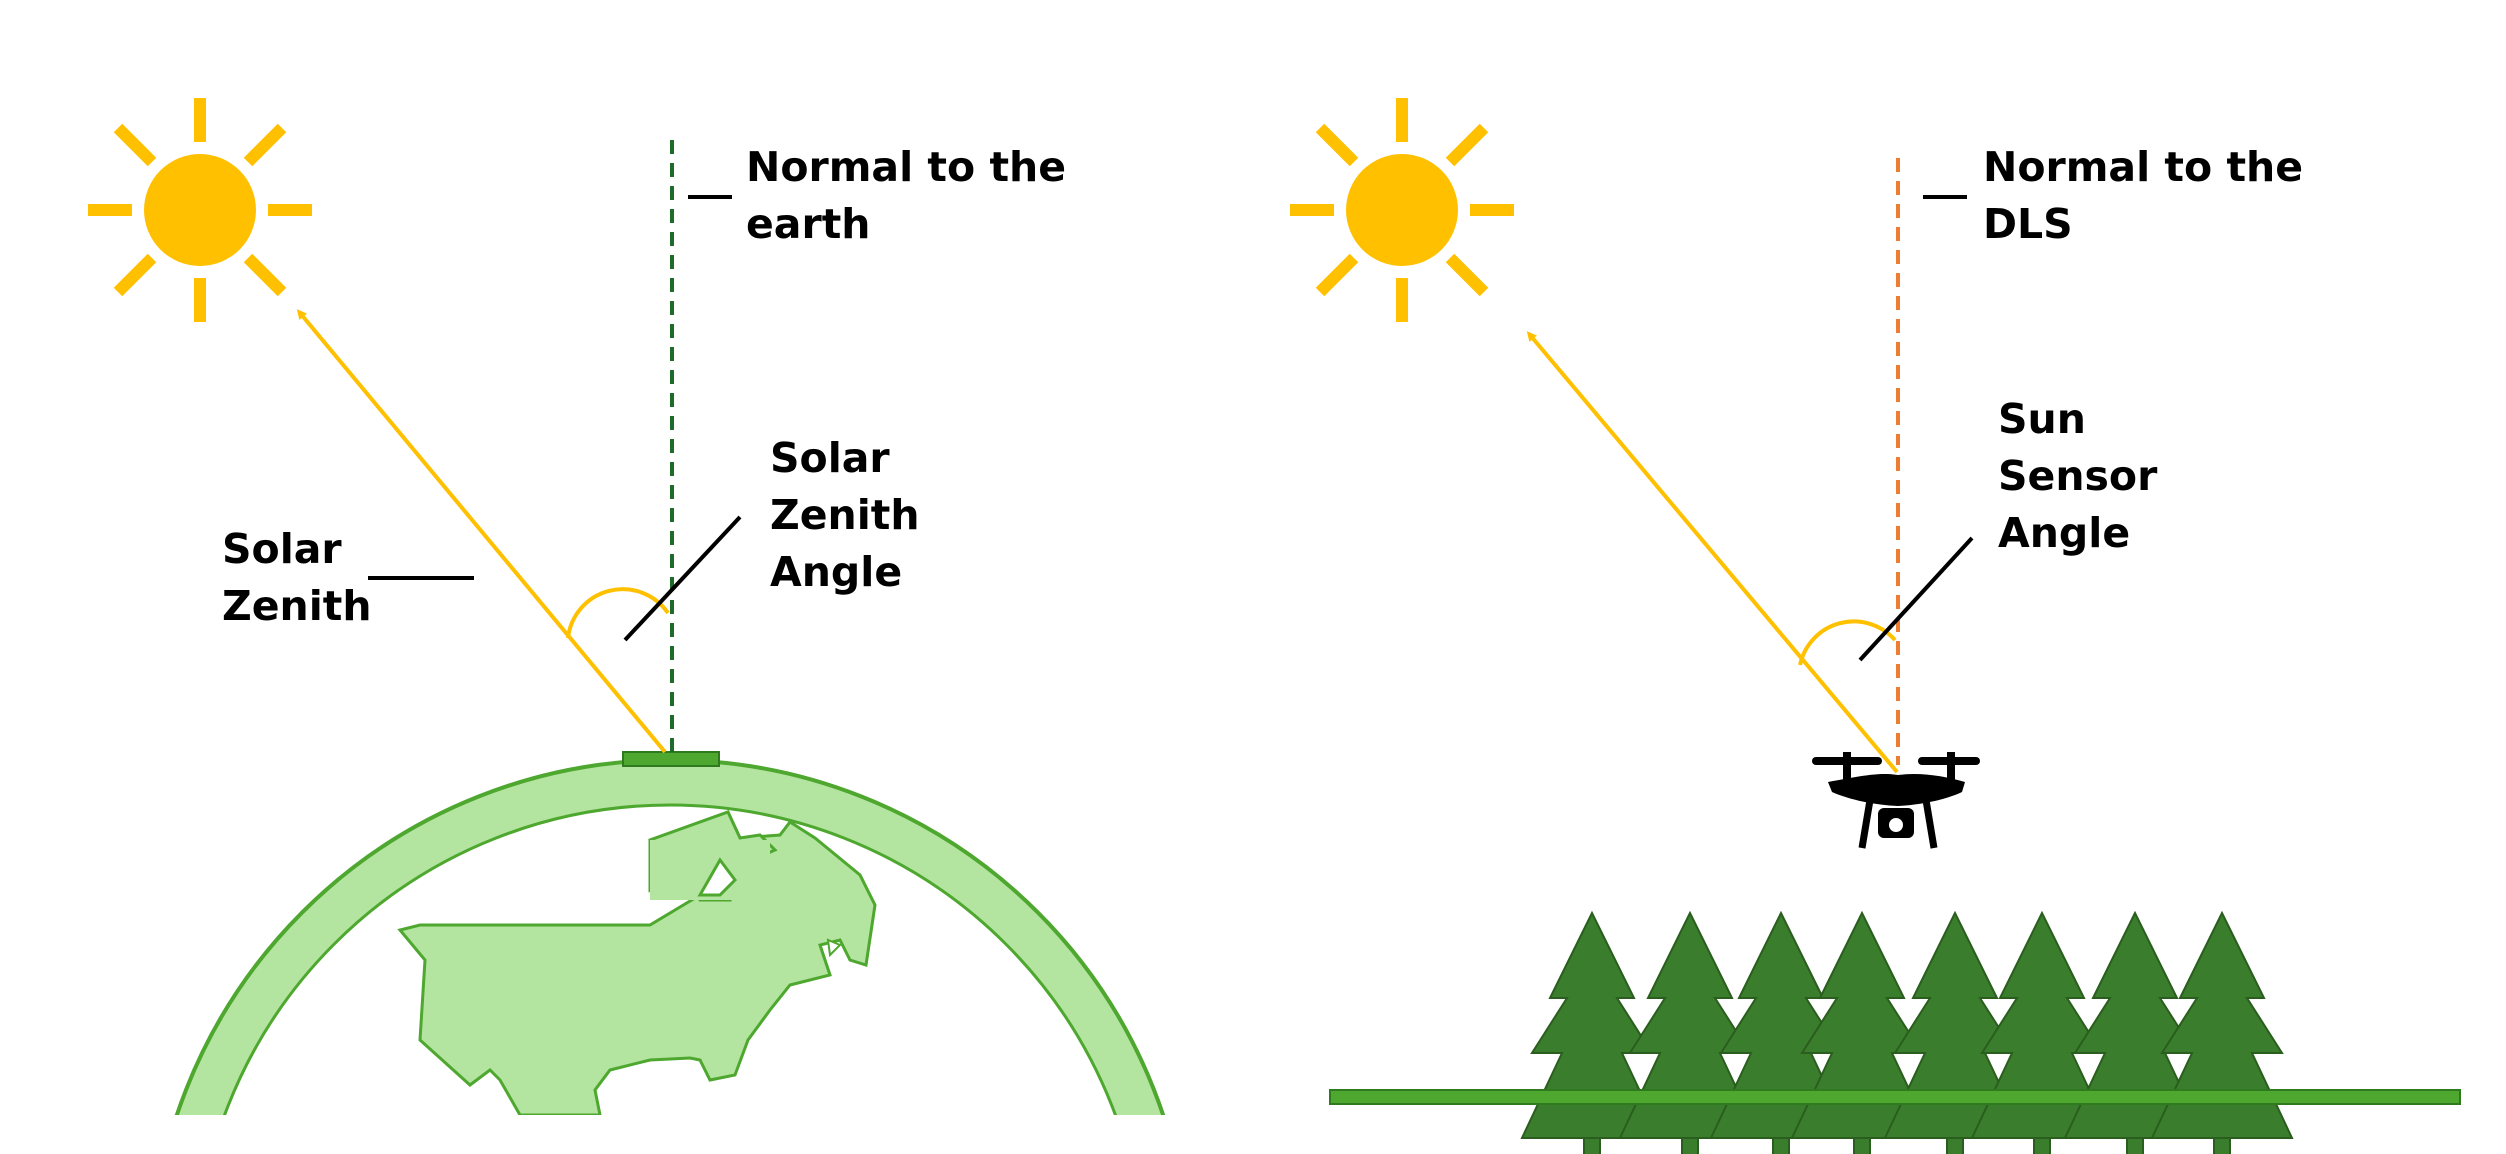 This screenshot has width=2506, height=1154. Describe the element at coordinates (671, 759) in the screenshot. I see `surface-patch` at that location.